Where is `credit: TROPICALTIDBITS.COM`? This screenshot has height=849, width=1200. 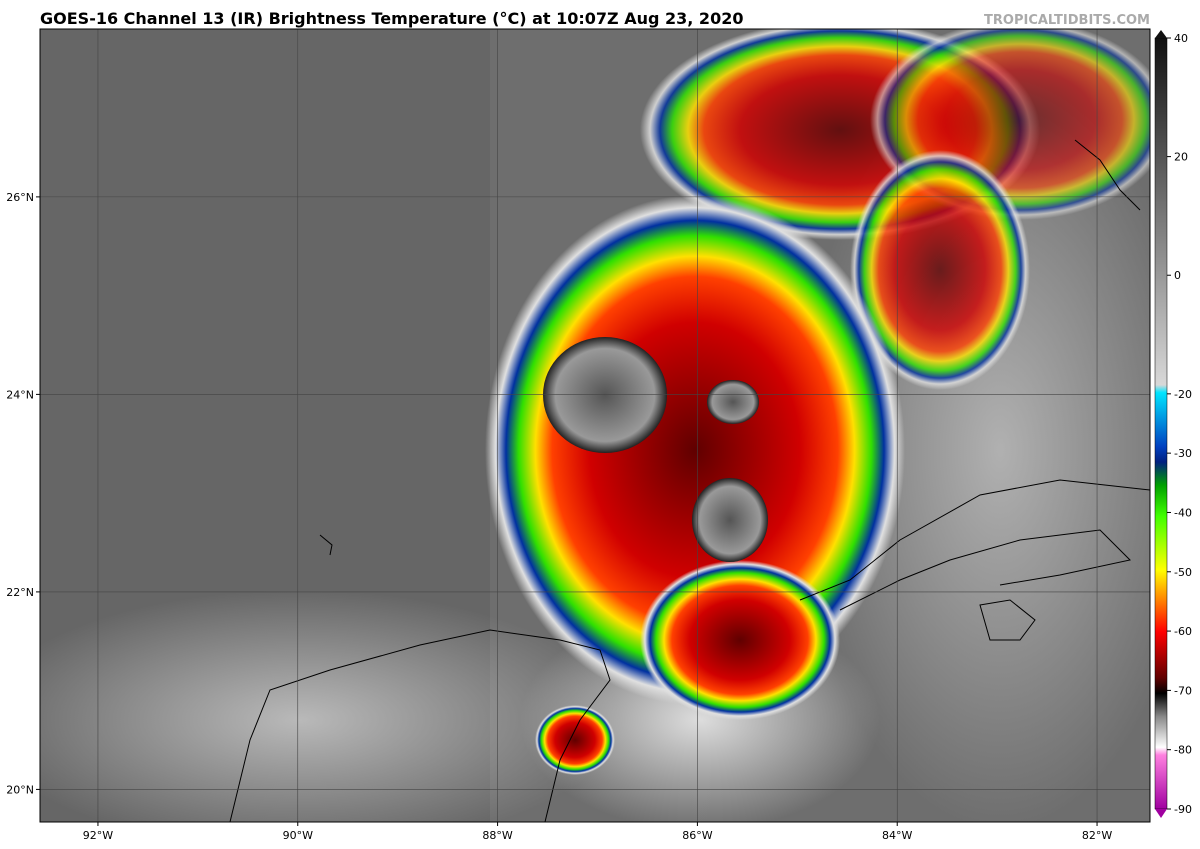
credit: TROPICALTIDBITS.COM is located at coordinates (1067, 20).